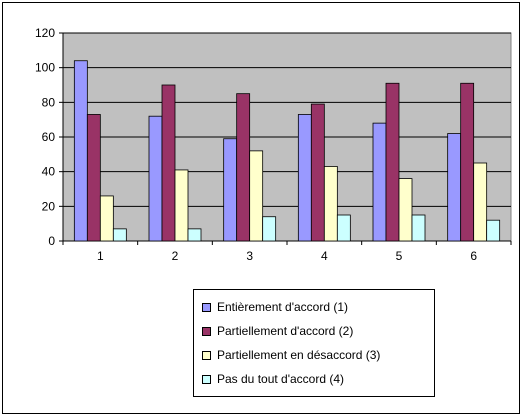 This screenshot has height=418, width=525. Describe the element at coordinates (175, 256) in the screenshot. I see `x-tick-label: 2` at that location.